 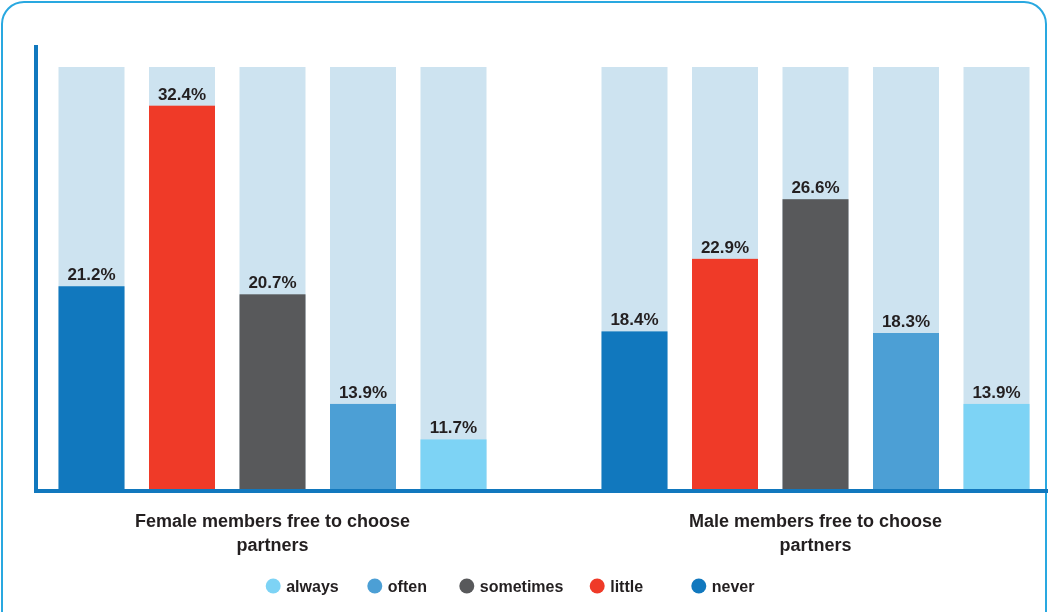 What do you see at coordinates (272, 283) in the screenshot?
I see `data-label: 20.7%` at bounding box center [272, 283].